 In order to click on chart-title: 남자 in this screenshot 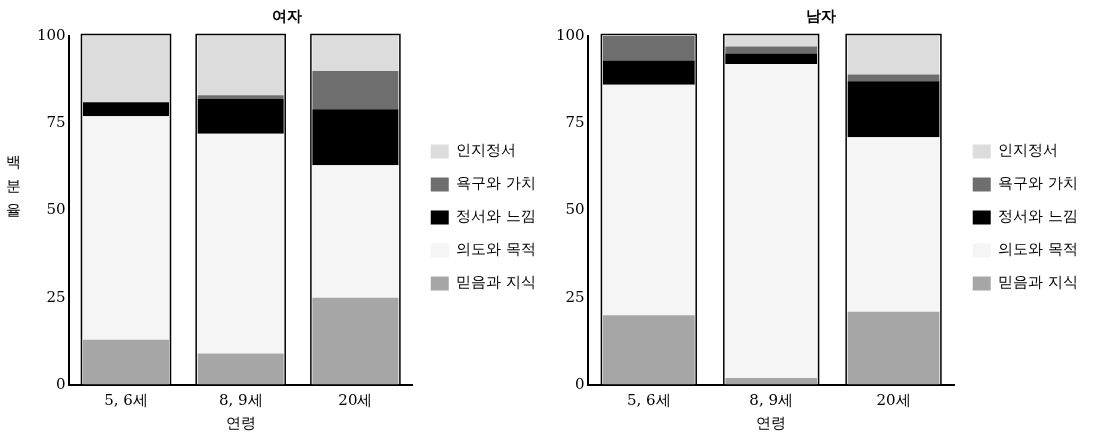, I will do `click(820, 15)`.